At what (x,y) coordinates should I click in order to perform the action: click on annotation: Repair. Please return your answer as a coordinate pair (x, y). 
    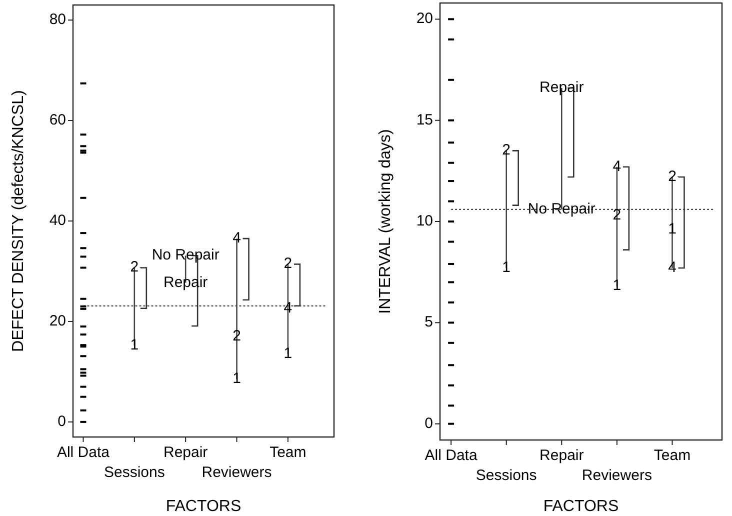
    Looking at the image, I should click on (562, 87).